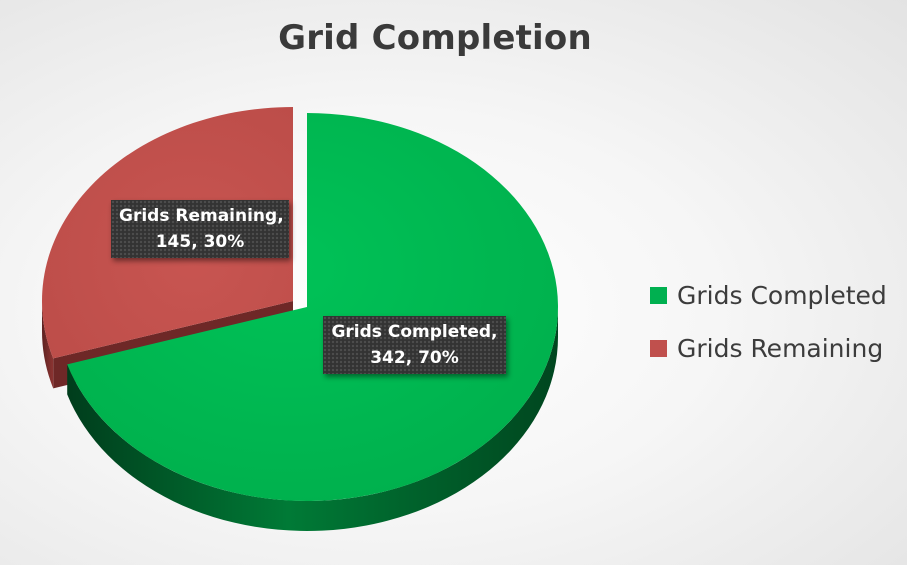 This screenshot has height=565, width=907. Describe the element at coordinates (200, 229) in the screenshot. I see `data-label-grids-remaining: Grids Remaining, 145, 30%` at that location.